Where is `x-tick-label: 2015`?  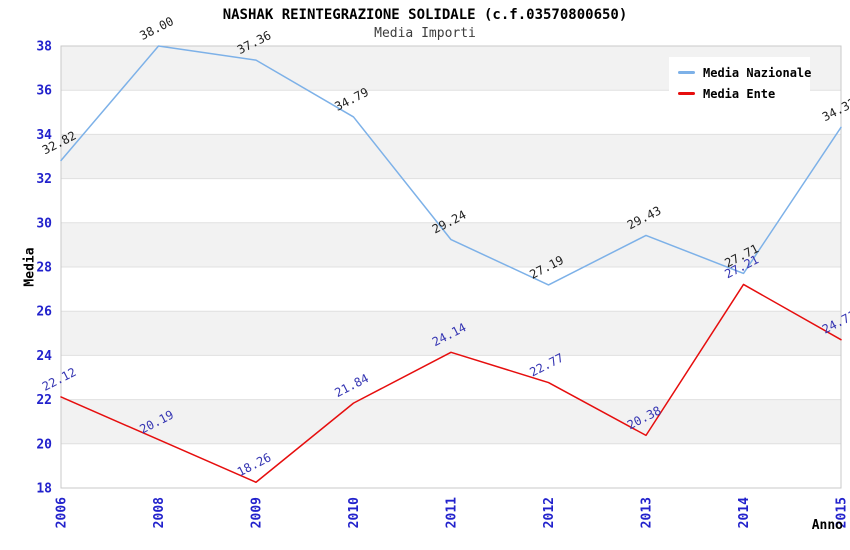 x-tick-label: 2015 is located at coordinates (842, 512).